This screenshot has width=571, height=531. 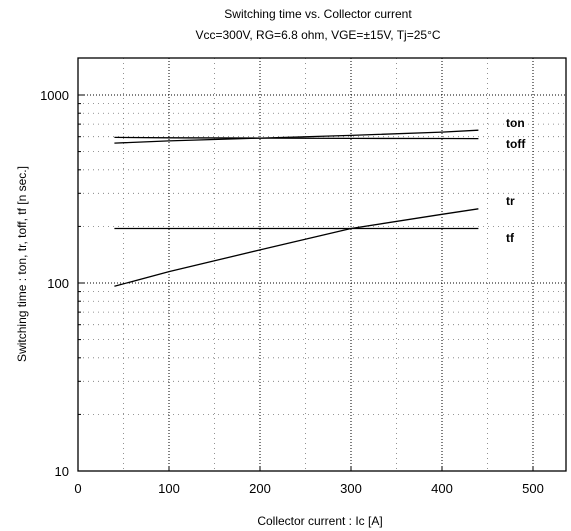 What do you see at coordinates (516, 144) in the screenshot?
I see `series-label-toff: toff` at bounding box center [516, 144].